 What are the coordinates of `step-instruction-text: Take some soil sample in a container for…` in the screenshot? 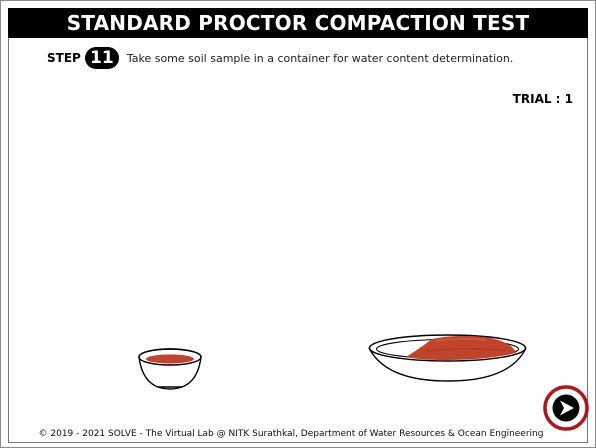 It's located at (320, 58).